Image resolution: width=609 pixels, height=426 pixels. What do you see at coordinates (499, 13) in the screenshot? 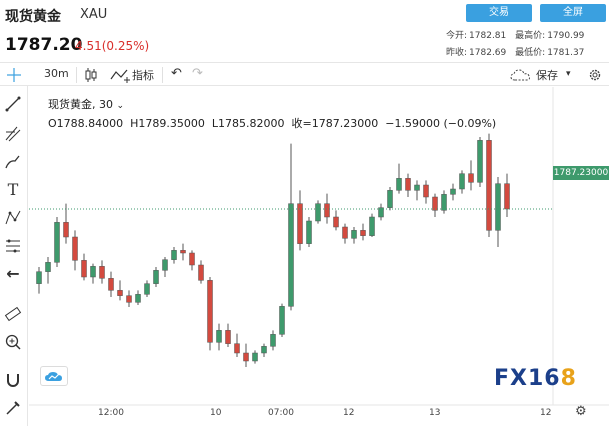
I see `trade-button: 交易` at bounding box center [499, 13].